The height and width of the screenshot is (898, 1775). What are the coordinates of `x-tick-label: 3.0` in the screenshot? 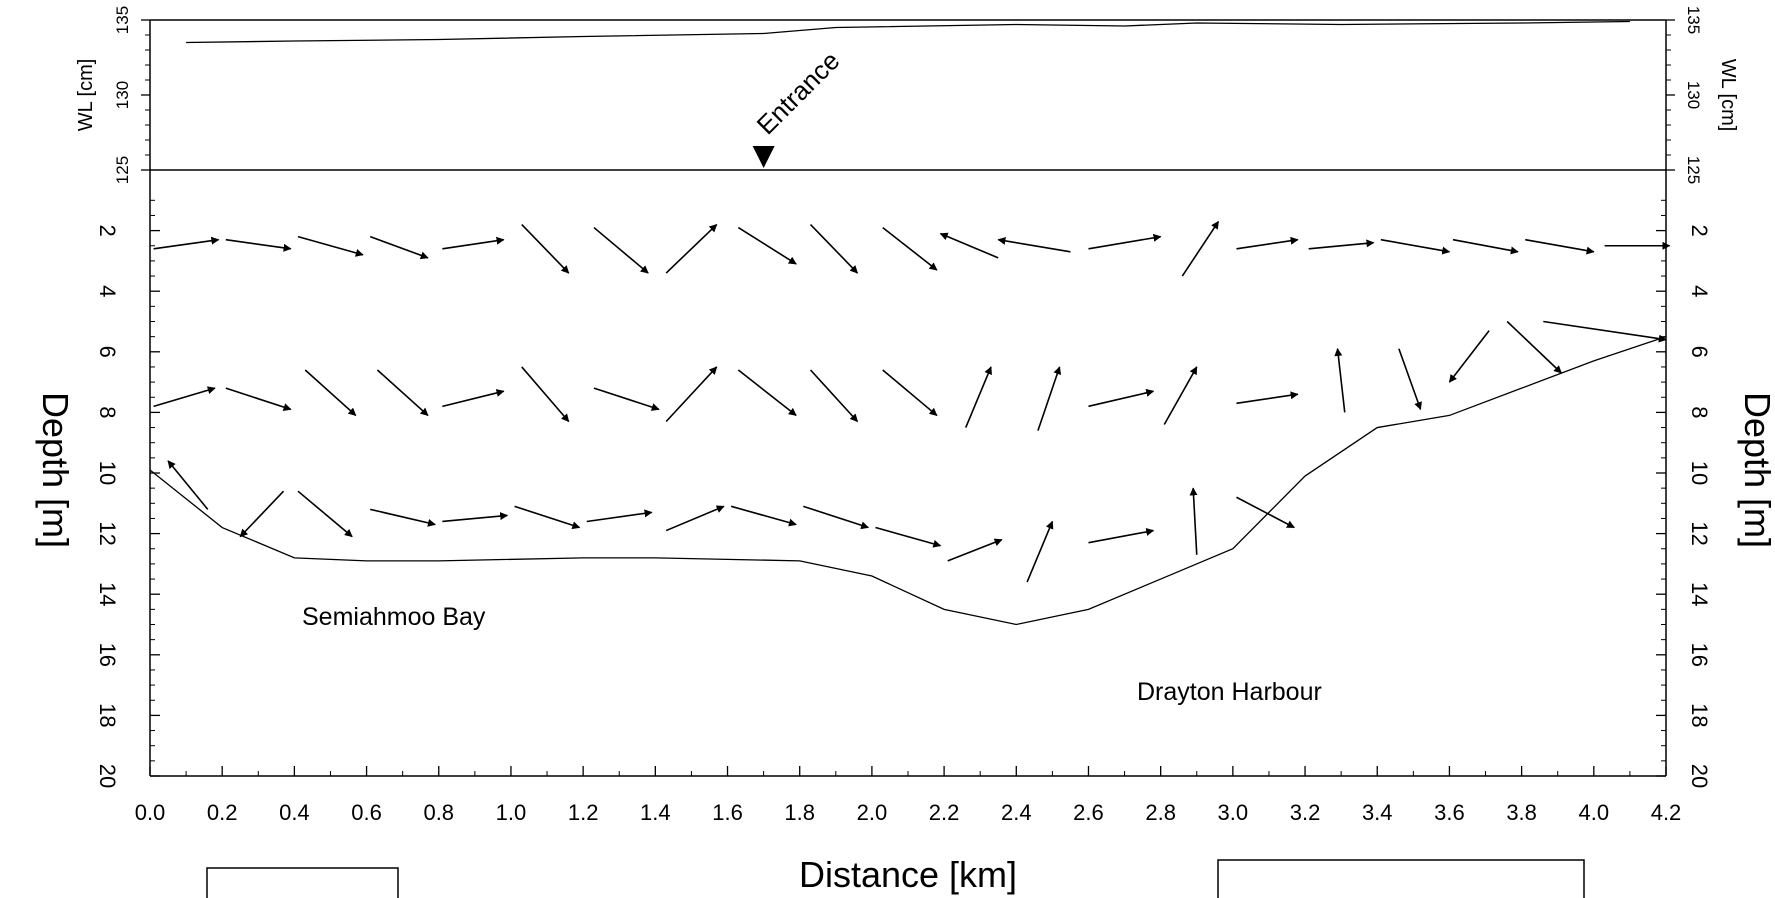 It's located at (1233, 812).